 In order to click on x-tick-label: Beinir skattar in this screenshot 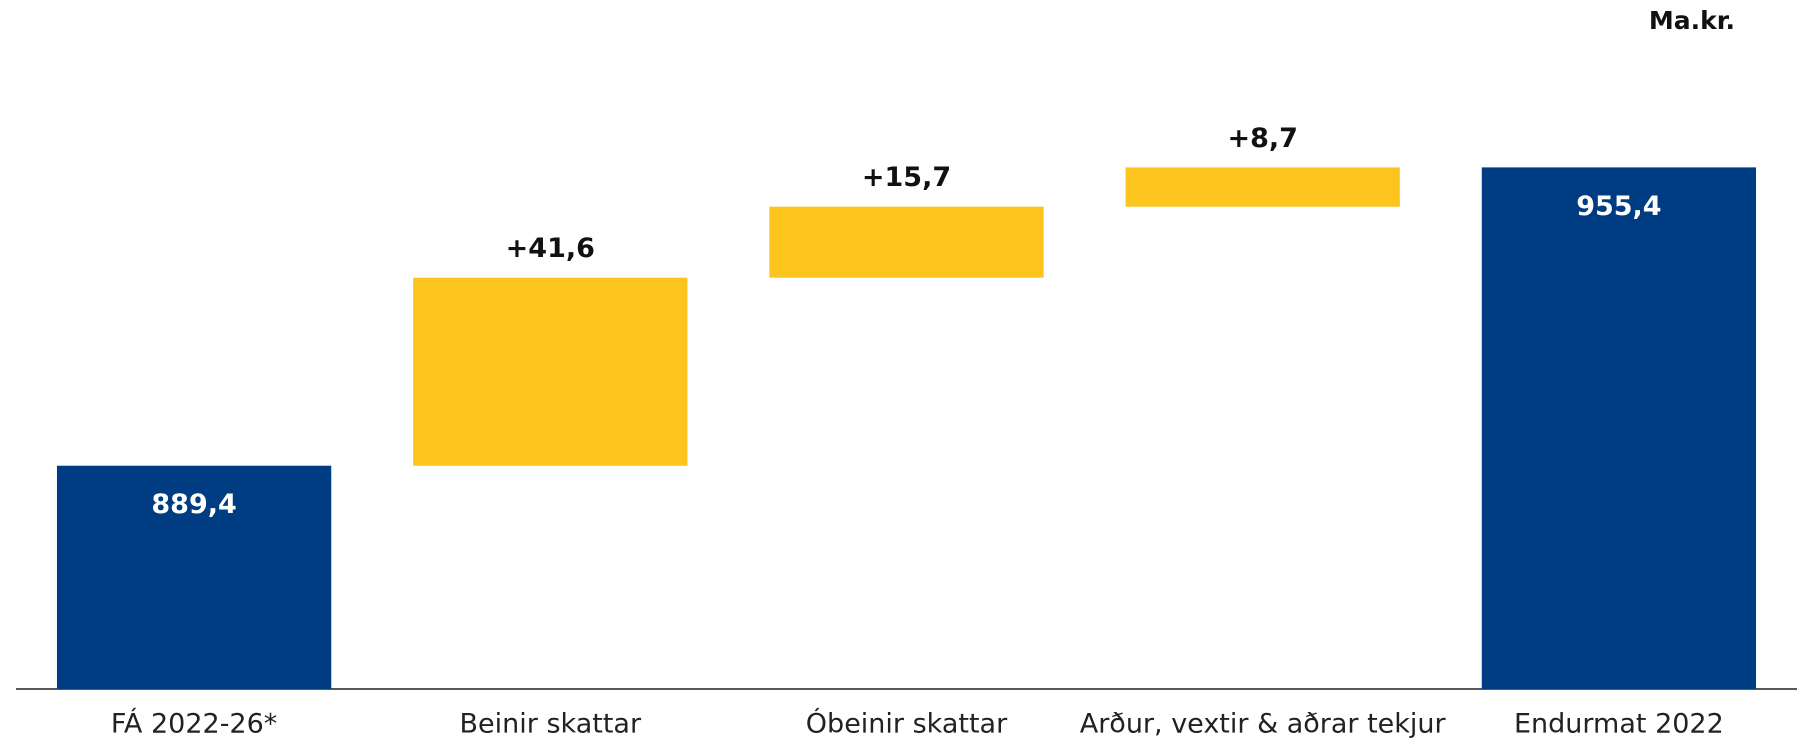, I will do `click(551, 724)`.